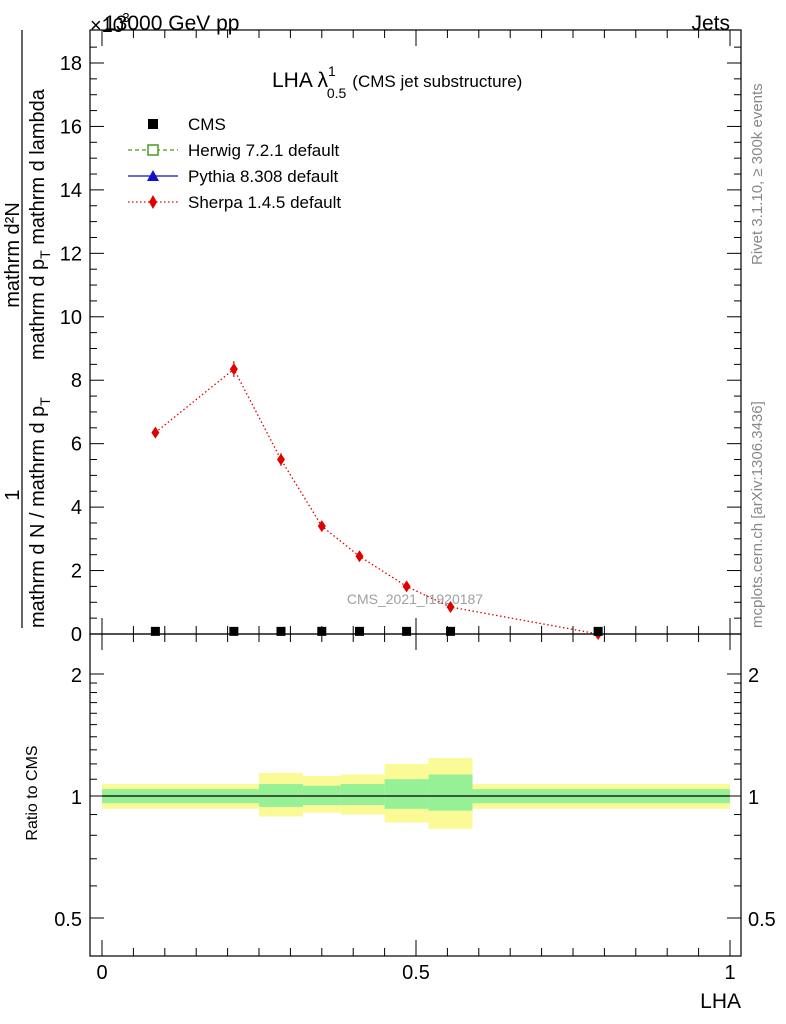  Describe the element at coordinates (40, 512) in the screenshot. I see `ylabel-denominator: mathrm d N / mathrm d pT` at that location.